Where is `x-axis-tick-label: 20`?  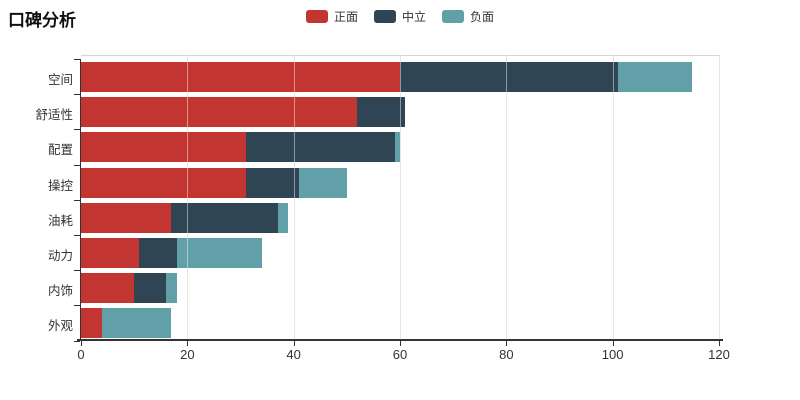
x-axis-tick-label: 20 is located at coordinates (187, 354).